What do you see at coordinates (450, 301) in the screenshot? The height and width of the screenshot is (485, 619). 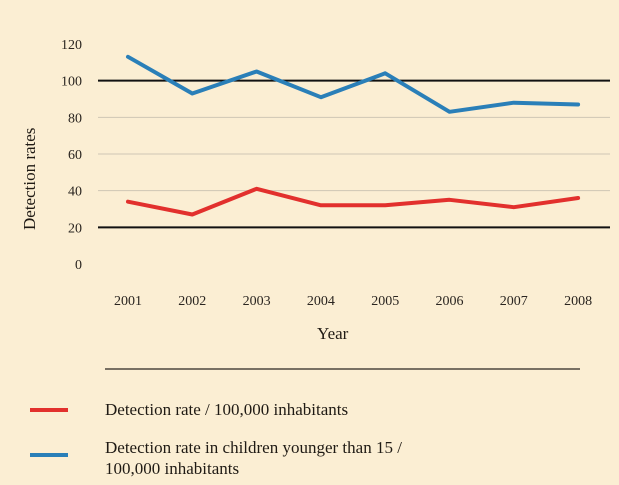 I see `x-tick-label: 2006` at bounding box center [450, 301].